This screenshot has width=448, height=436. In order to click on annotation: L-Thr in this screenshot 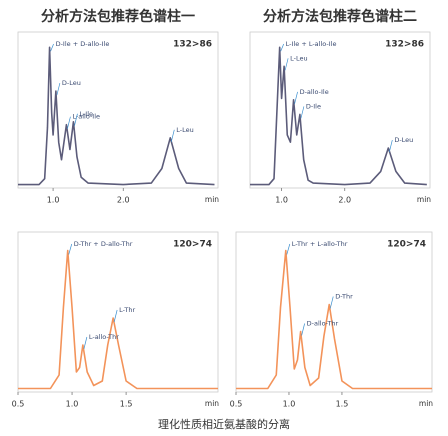, I will do `click(127, 310)`.